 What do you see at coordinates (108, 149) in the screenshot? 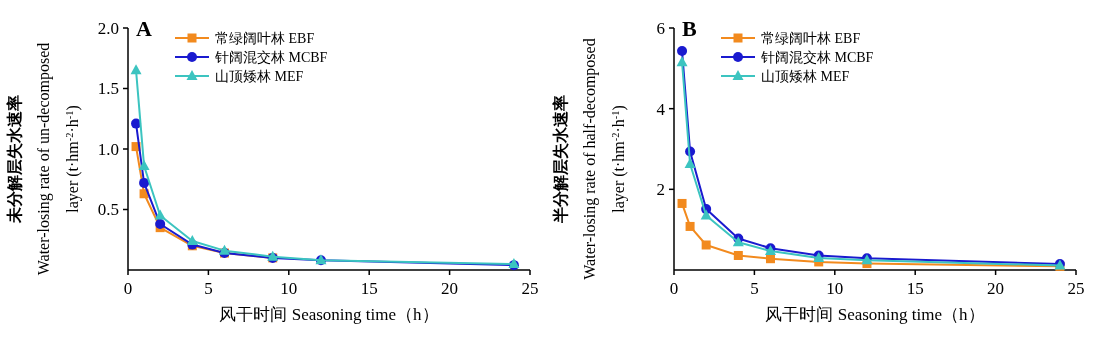
I see `y-tick-label: 1.0` at bounding box center [108, 149].